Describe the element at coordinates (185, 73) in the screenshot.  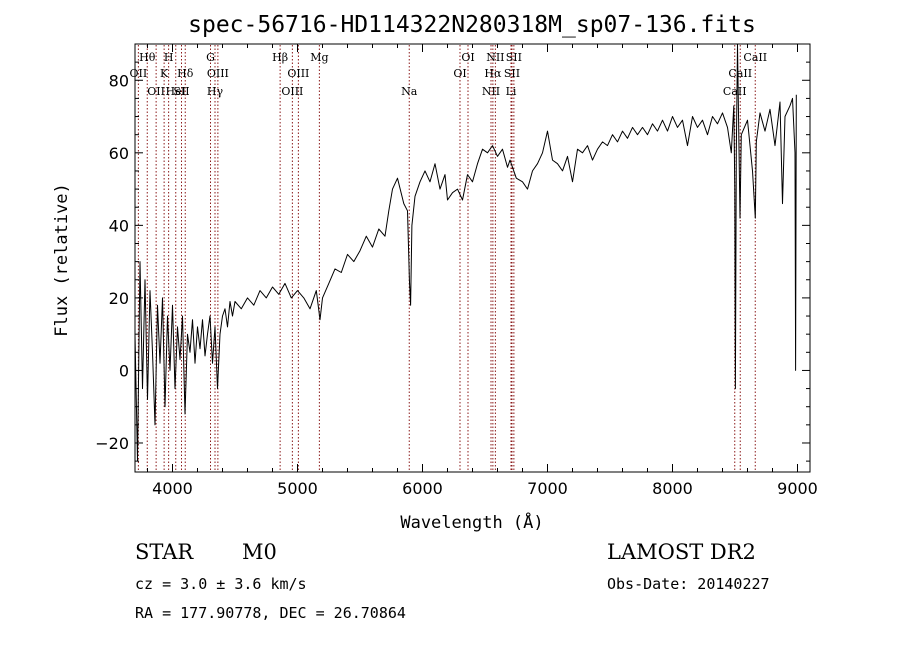
I see `spectral-line-label: Hδ` at that location.